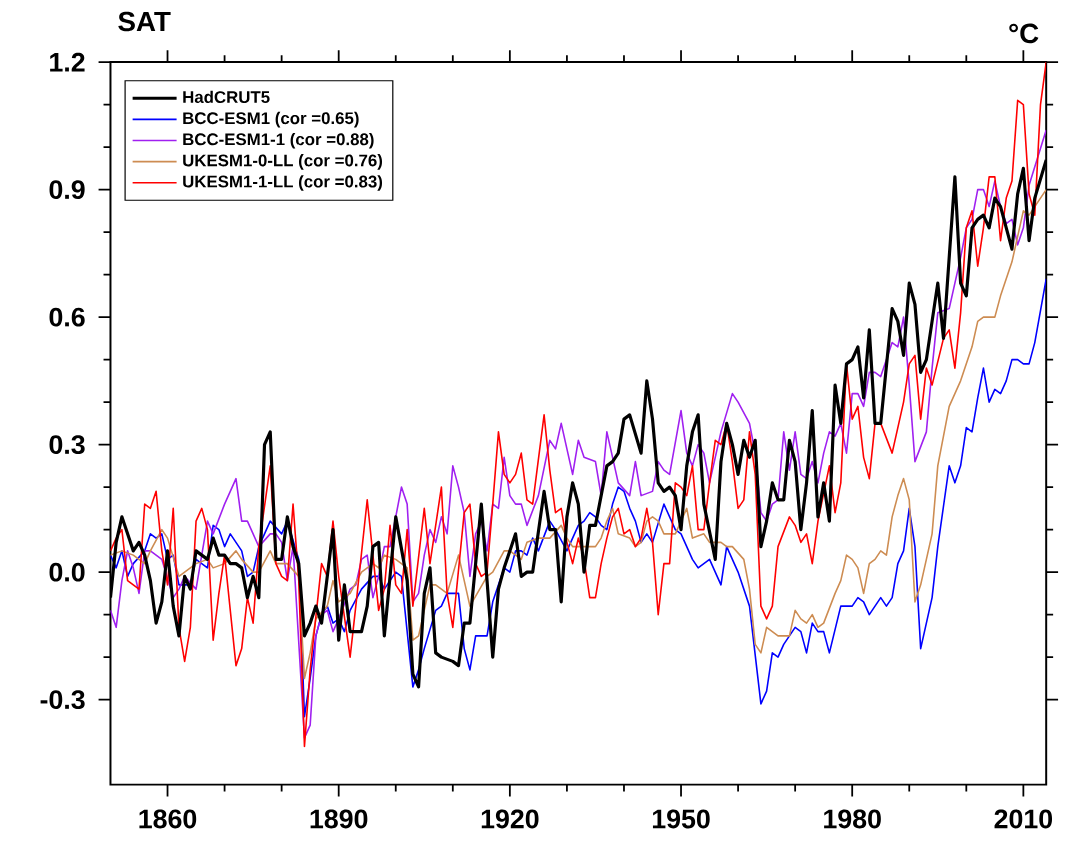 The height and width of the screenshot is (858, 1066). I want to click on text: °C, so click(1024, 33).